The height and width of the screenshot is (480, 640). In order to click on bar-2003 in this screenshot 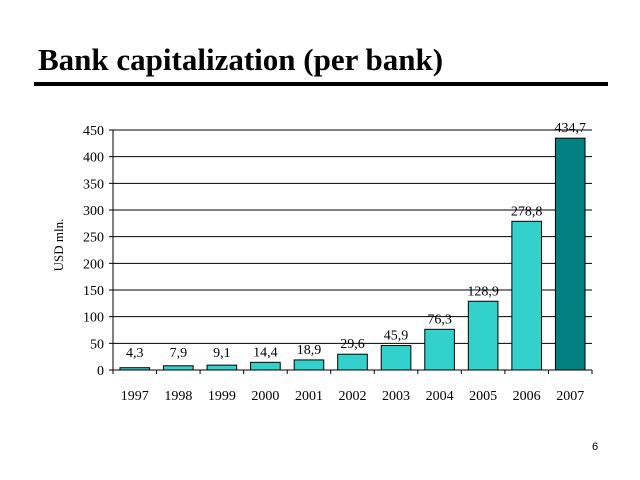, I will do `click(396, 358)`.